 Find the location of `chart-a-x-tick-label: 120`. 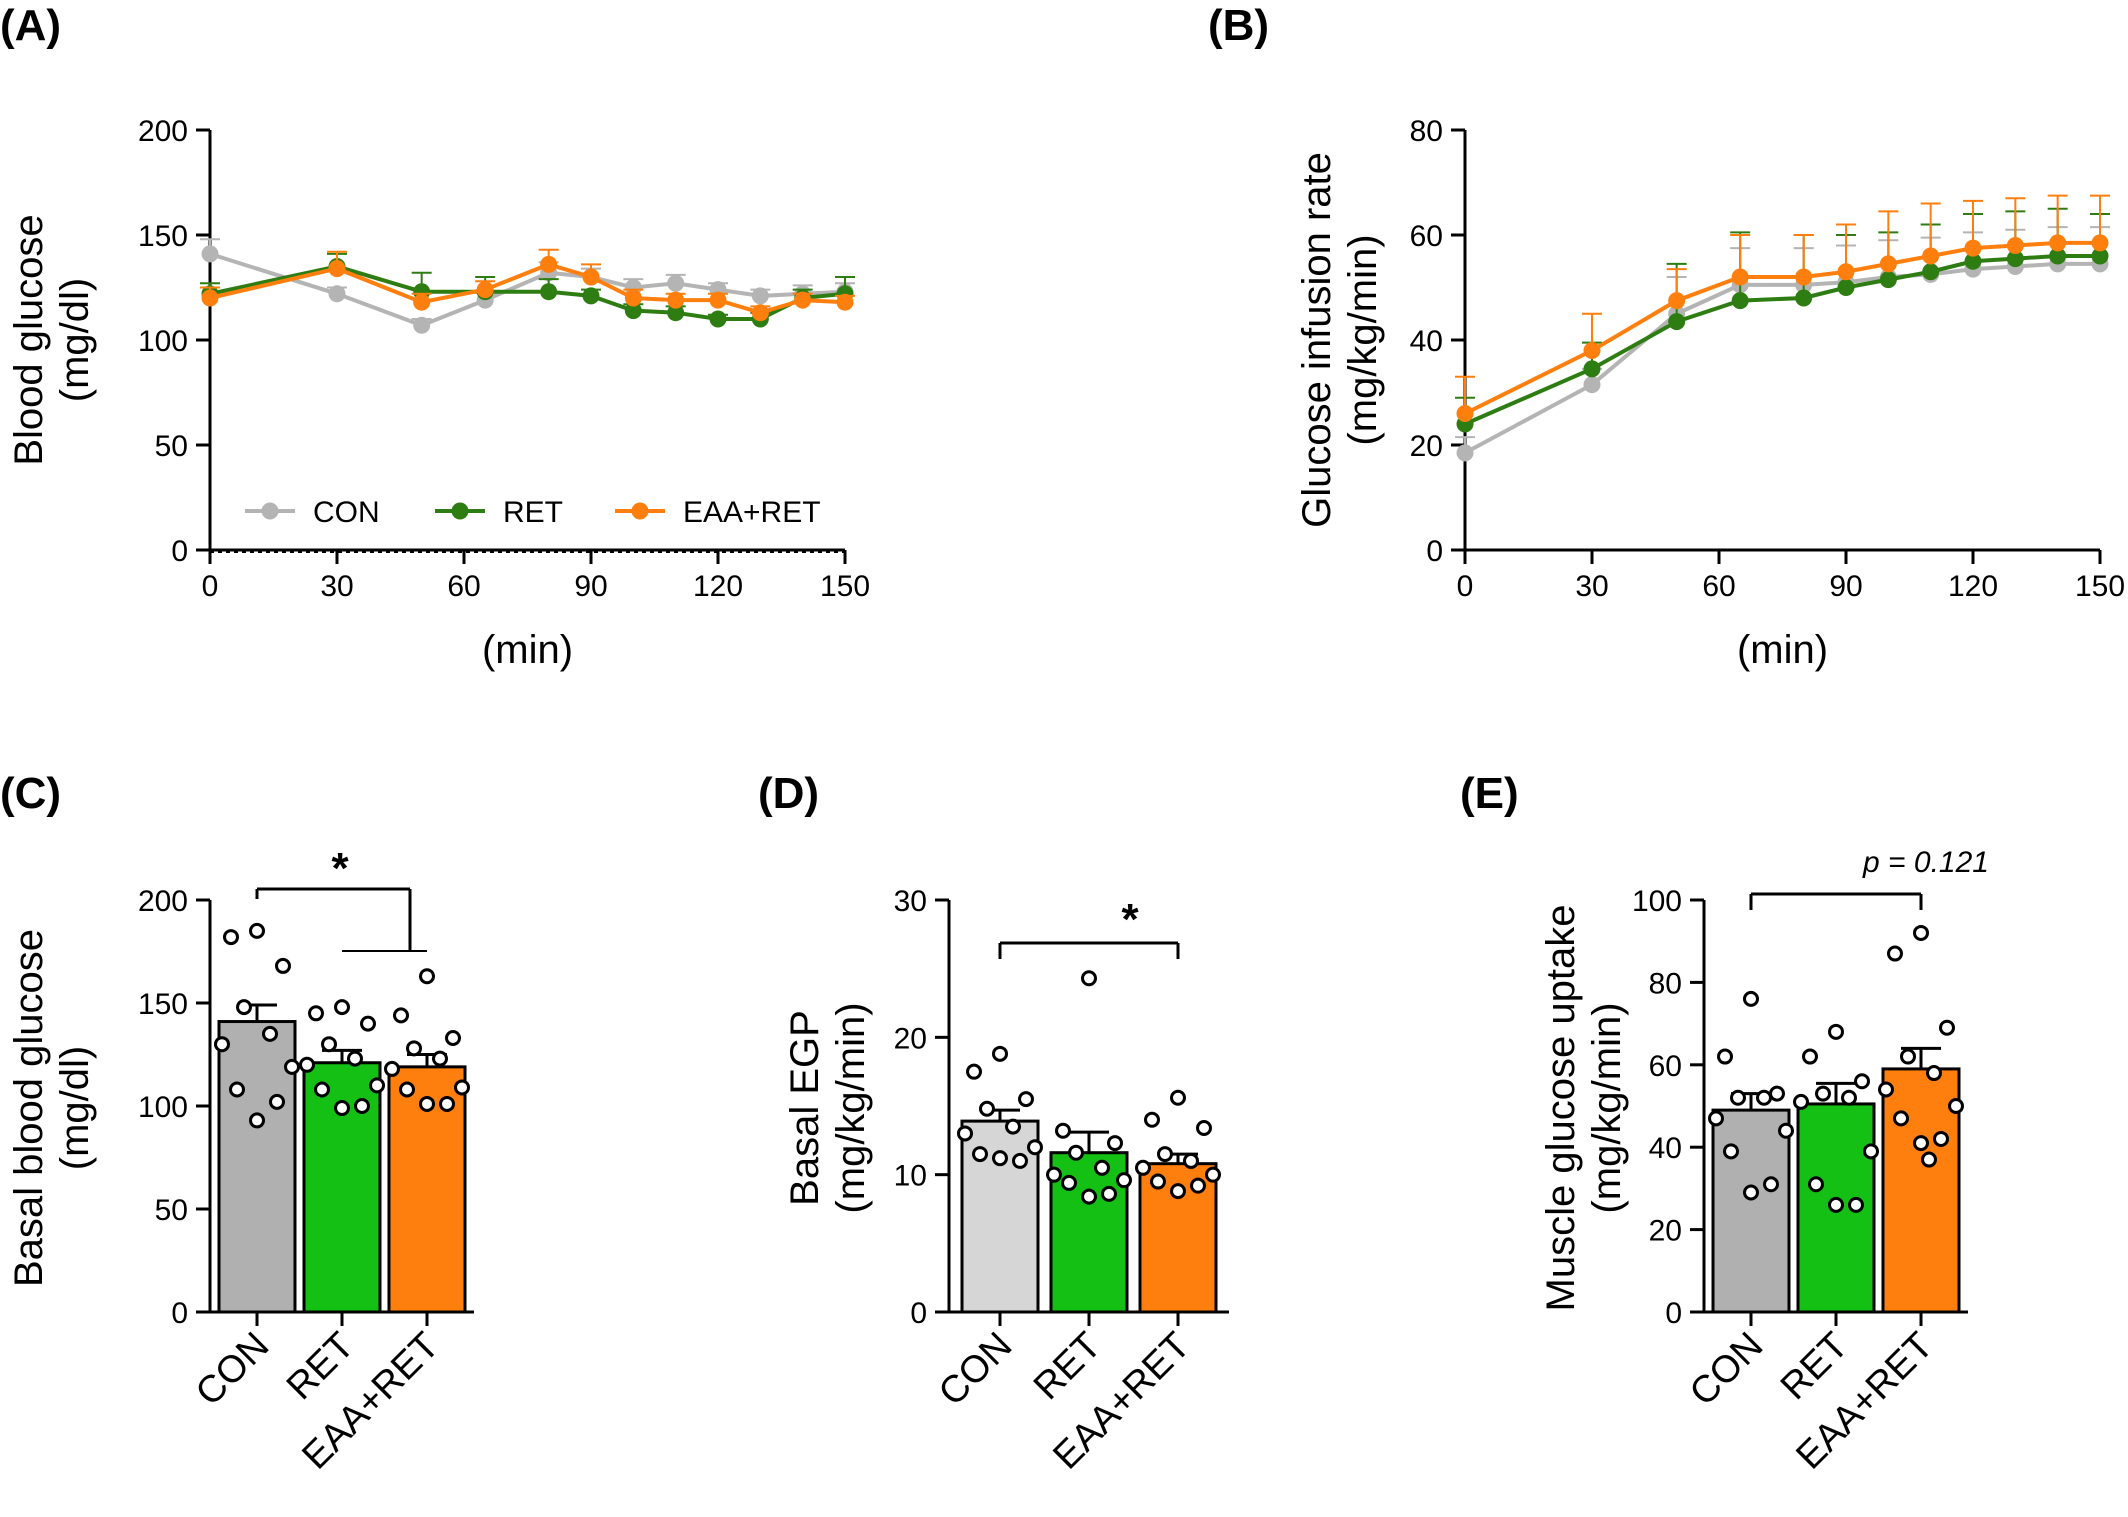

chart-a-x-tick-label: 120 is located at coordinates (718, 586).